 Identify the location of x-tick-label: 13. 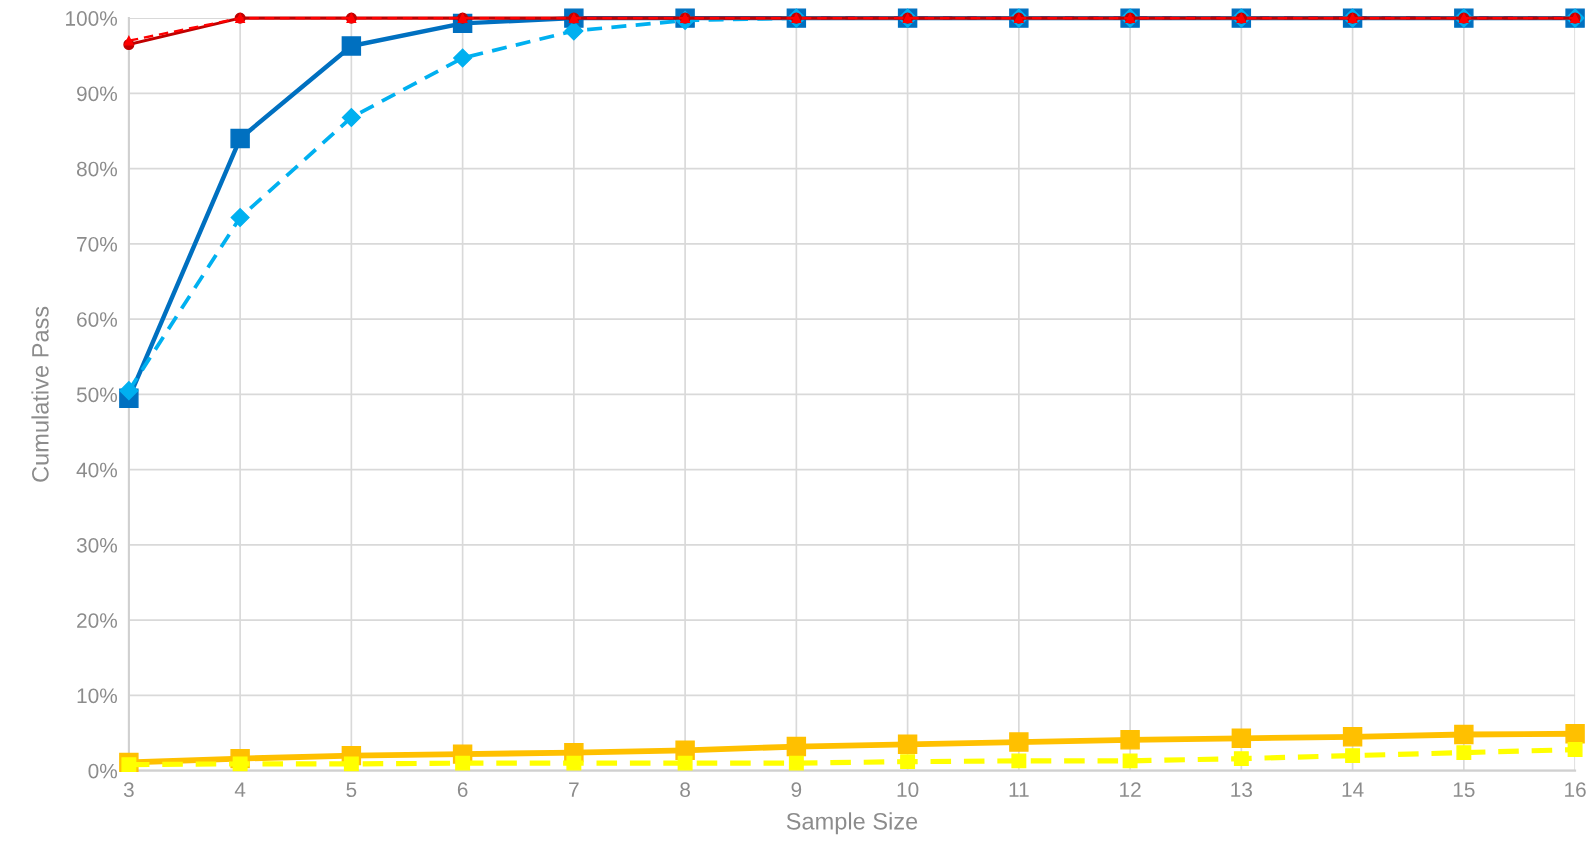
(1242, 790).